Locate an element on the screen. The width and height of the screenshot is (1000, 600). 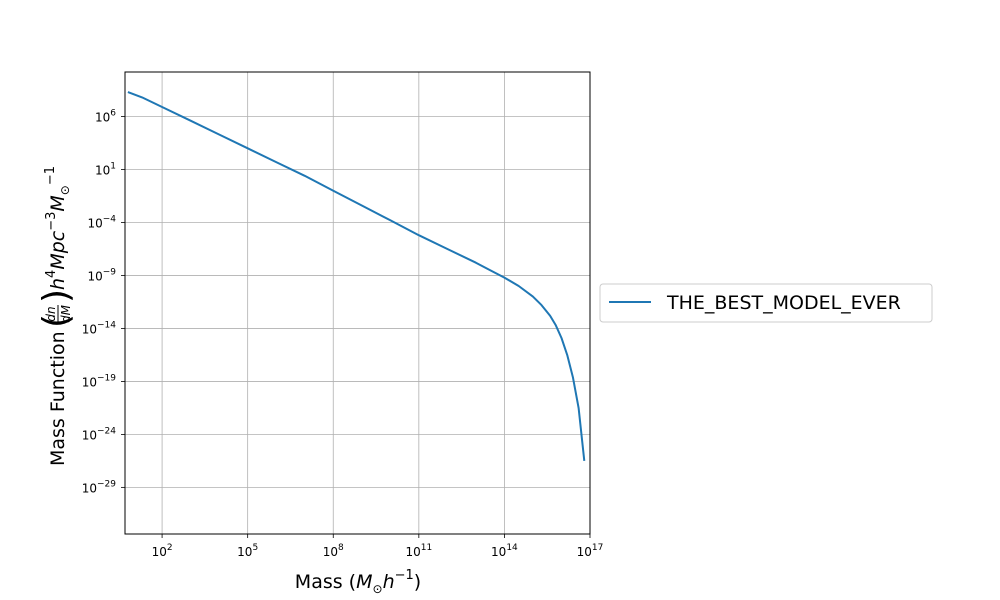
y-tick-label-0: 10⁶ is located at coordinates (105, 117).